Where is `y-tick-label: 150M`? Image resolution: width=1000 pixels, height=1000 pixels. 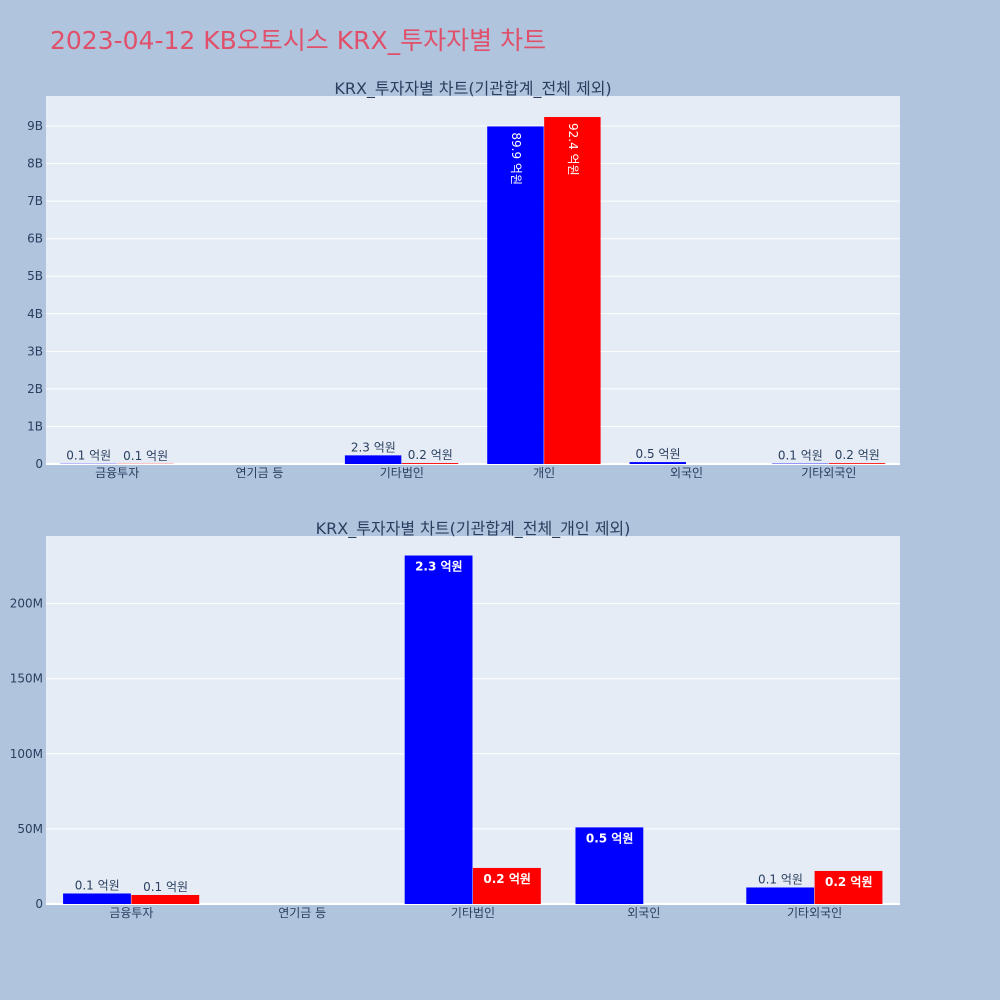 y-tick-label: 150M is located at coordinates (26, 679).